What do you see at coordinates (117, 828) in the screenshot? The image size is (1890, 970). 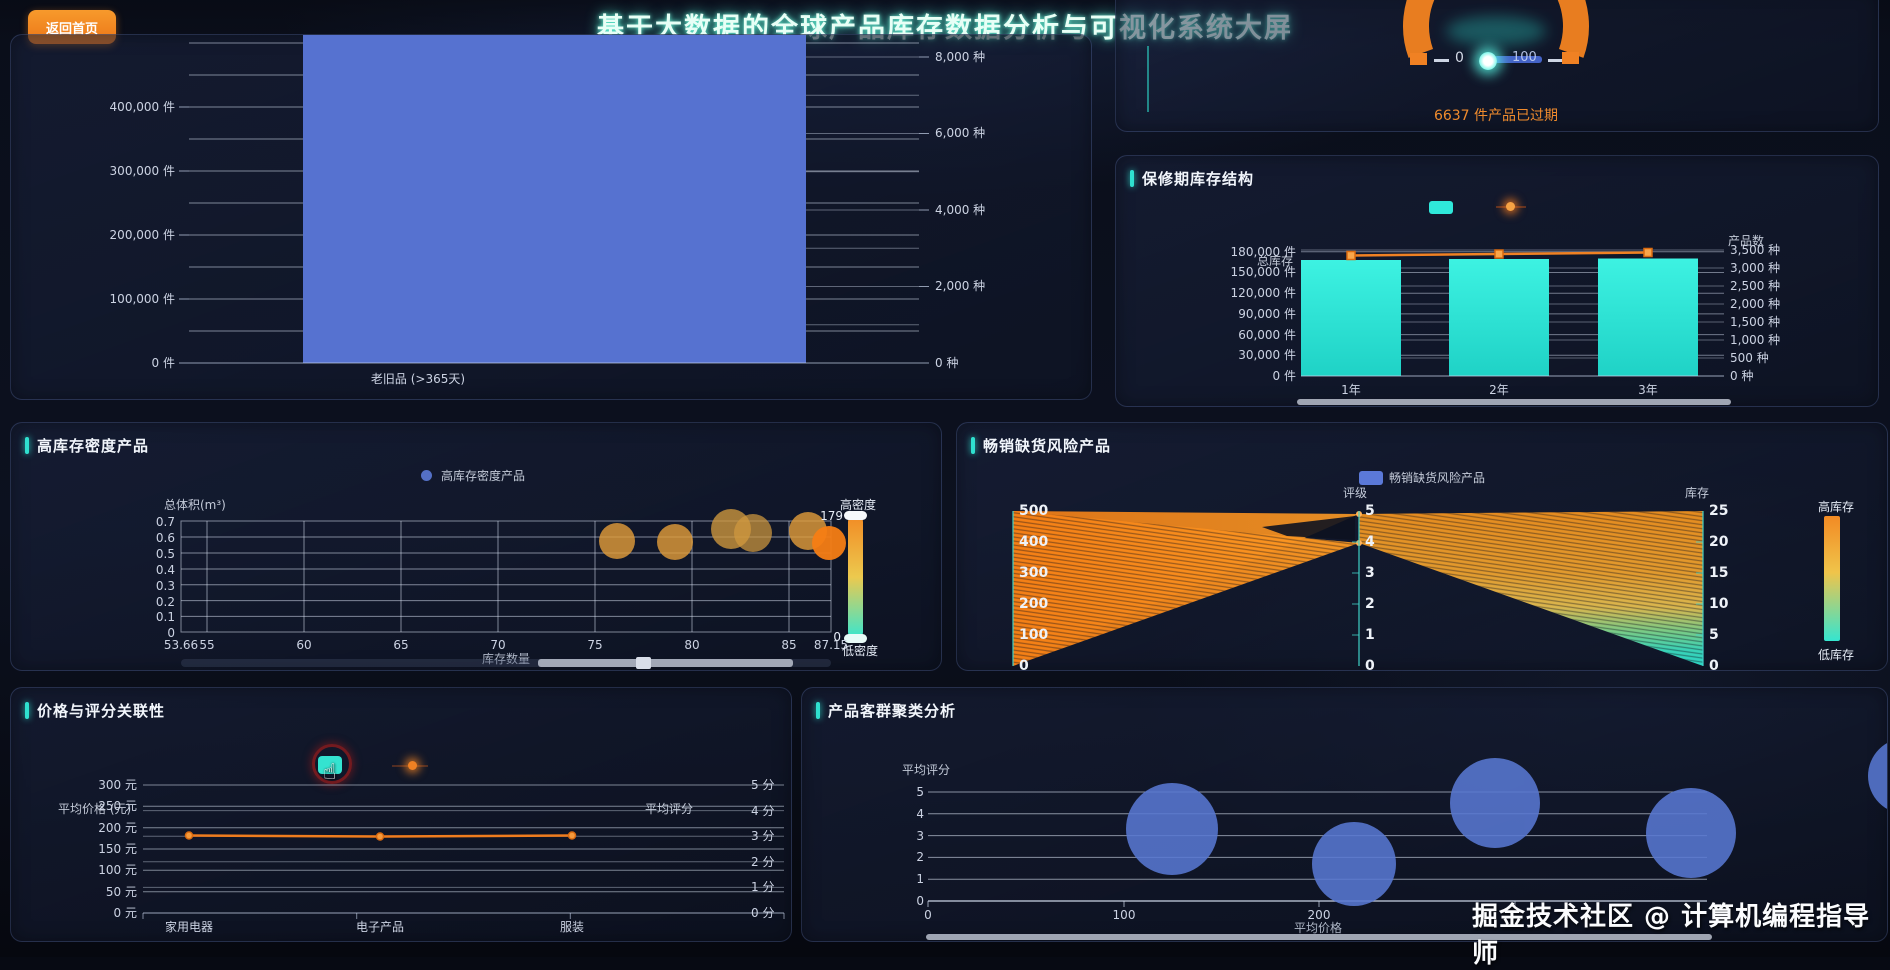 I see `y-axis-tick: 200 元` at bounding box center [117, 828].